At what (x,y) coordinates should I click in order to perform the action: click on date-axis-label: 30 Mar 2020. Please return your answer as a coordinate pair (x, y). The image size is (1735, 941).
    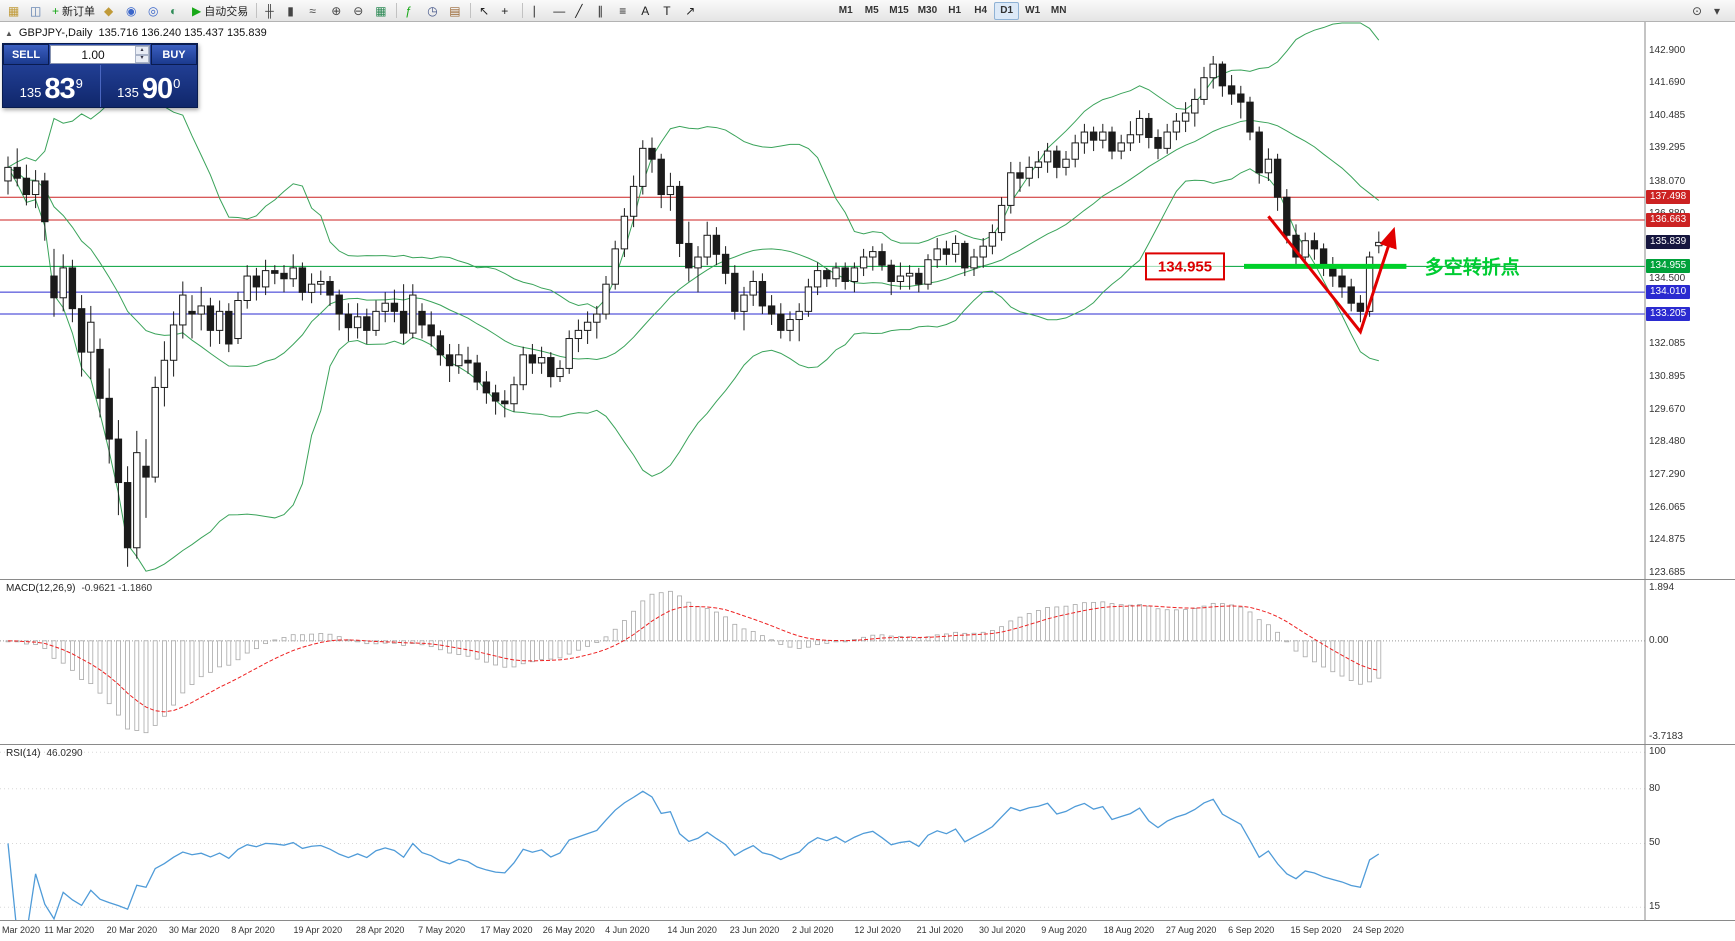
    Looking at the image, I should click on (194, 930).